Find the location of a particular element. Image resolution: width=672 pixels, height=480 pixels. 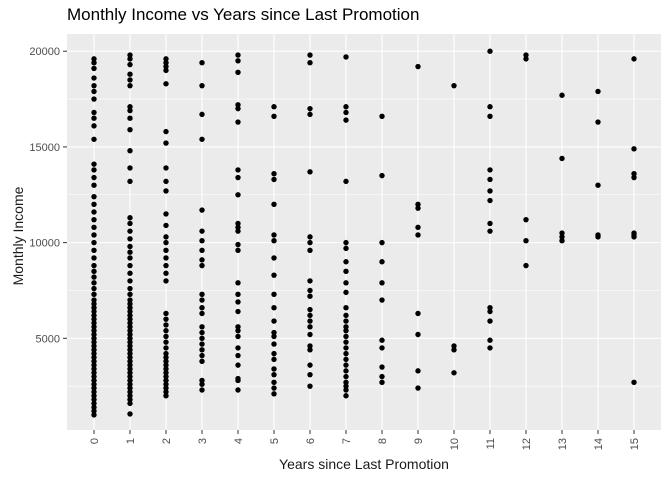

x-axis-ticks: 0 1 2 3 4 5 6 7 8 9 10 11 12 13 14 15 is located at coordinates (365, 440).